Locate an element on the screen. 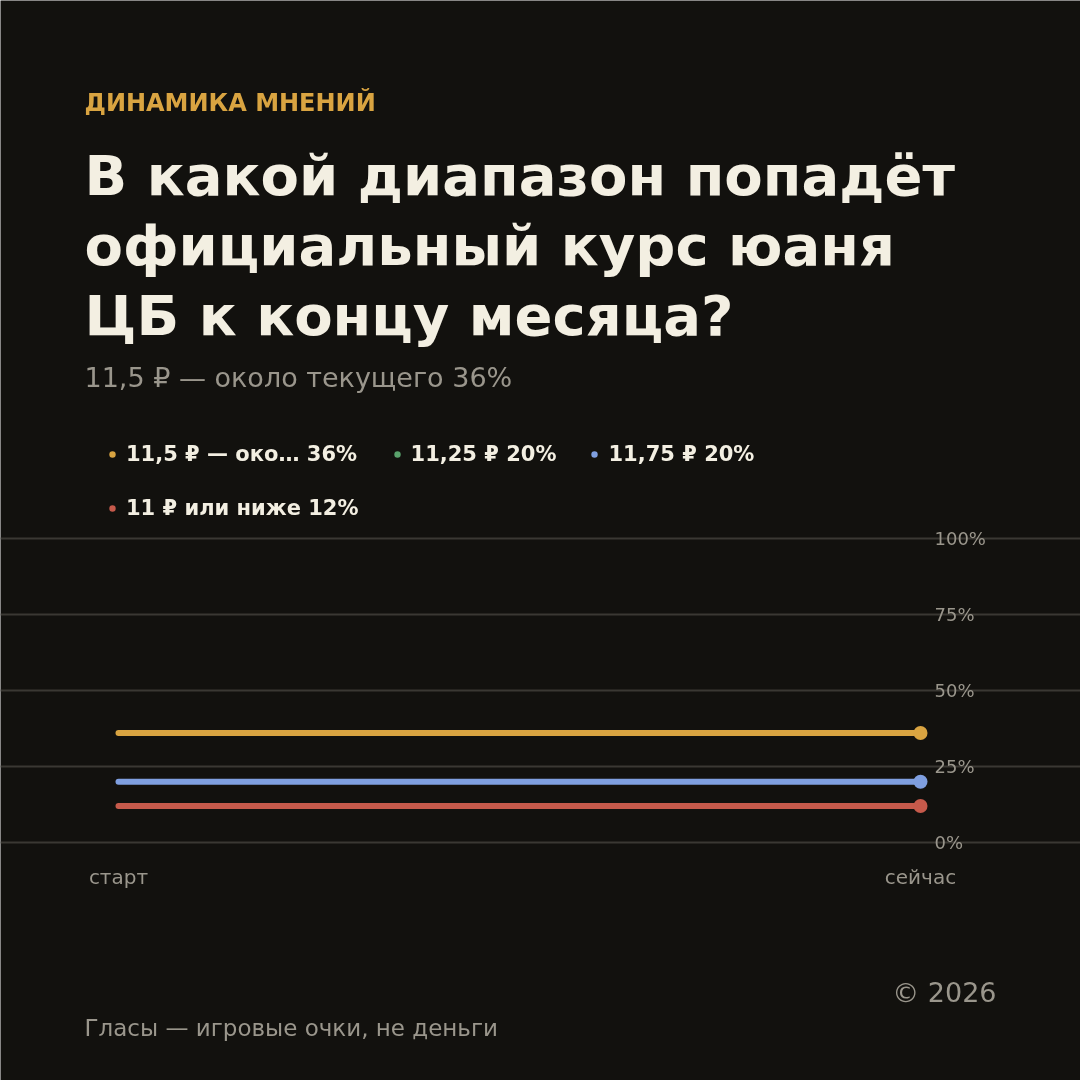 This screenshot has width=1080, height=1080. legend-label: 11 ₽ или ниже 12% is located at coordinates (242, 508).